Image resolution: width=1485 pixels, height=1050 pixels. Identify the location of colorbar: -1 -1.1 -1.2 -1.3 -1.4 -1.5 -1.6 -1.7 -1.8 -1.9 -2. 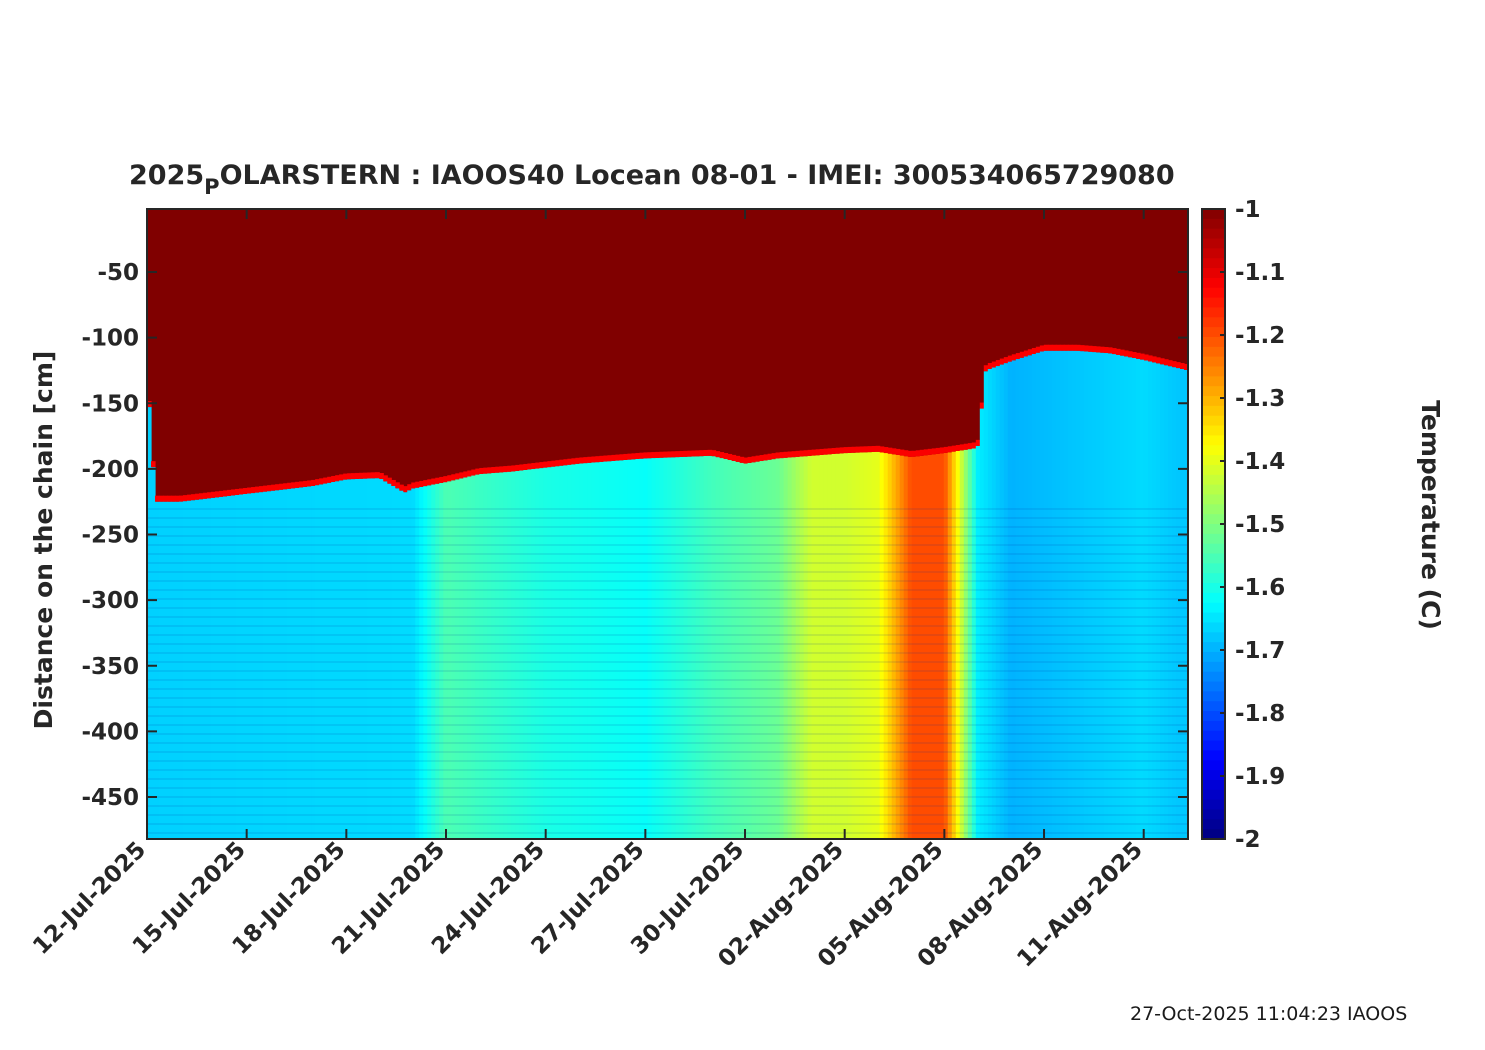
(1243, 525).